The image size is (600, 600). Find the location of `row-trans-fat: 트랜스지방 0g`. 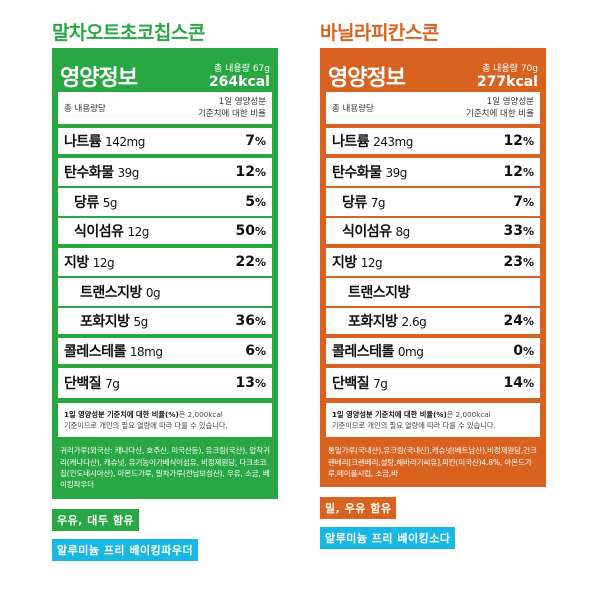

row-trans-fat: 트랜스지방 0g is located at coordinates (165, 293).